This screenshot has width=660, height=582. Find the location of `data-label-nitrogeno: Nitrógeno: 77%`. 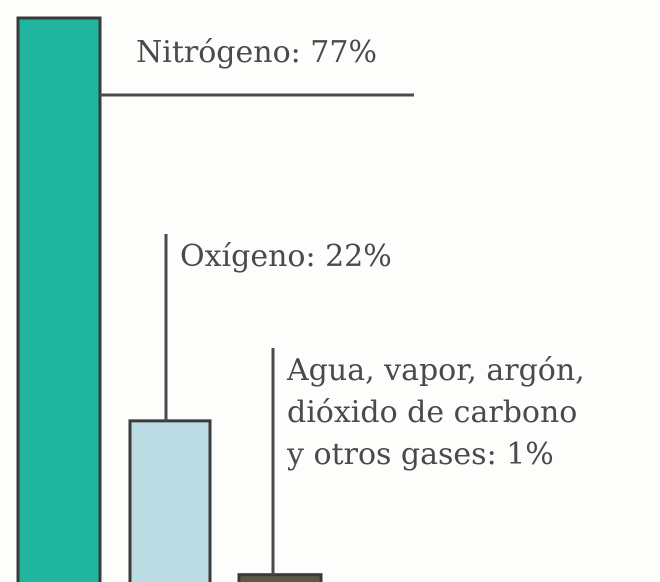

data-label-nitrogeno: Nitrógeno: 77% is located at coordinates (256, 52).